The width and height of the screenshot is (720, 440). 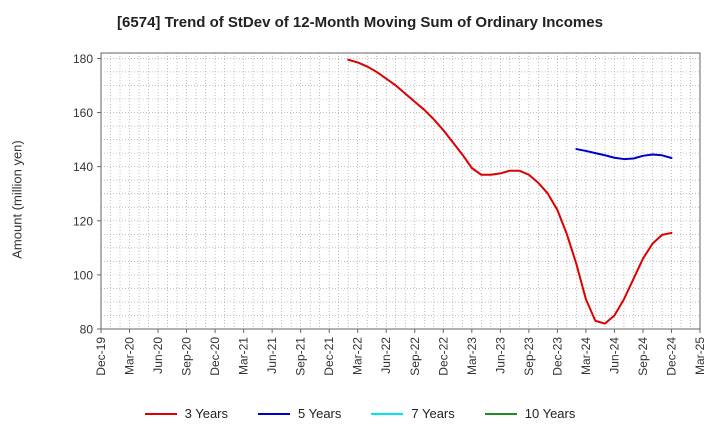 What do you see at coordinates (529, 356) in the screenshot?
I see `x-tick-label: Sep-23` at bounding box center [529, 356].